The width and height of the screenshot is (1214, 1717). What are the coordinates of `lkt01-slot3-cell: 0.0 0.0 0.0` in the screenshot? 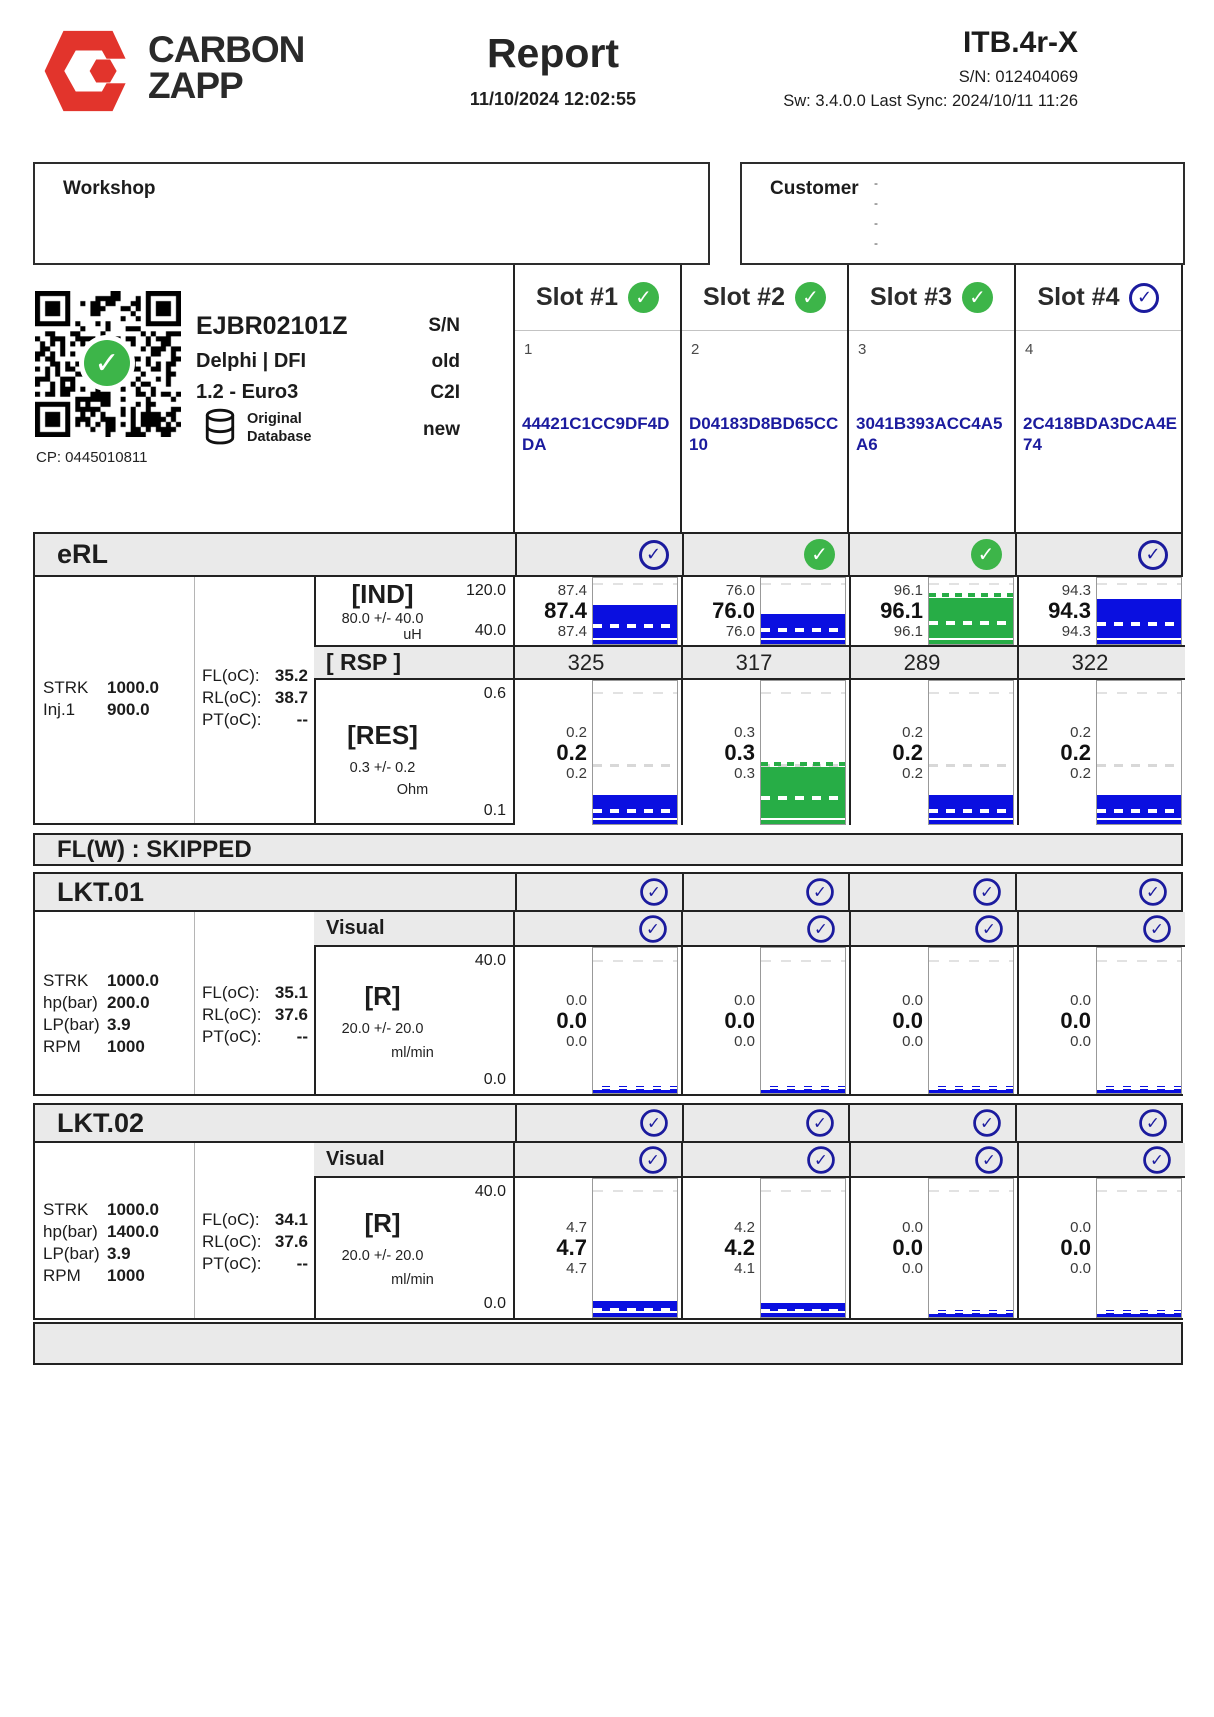 It's located at (935, 1020).